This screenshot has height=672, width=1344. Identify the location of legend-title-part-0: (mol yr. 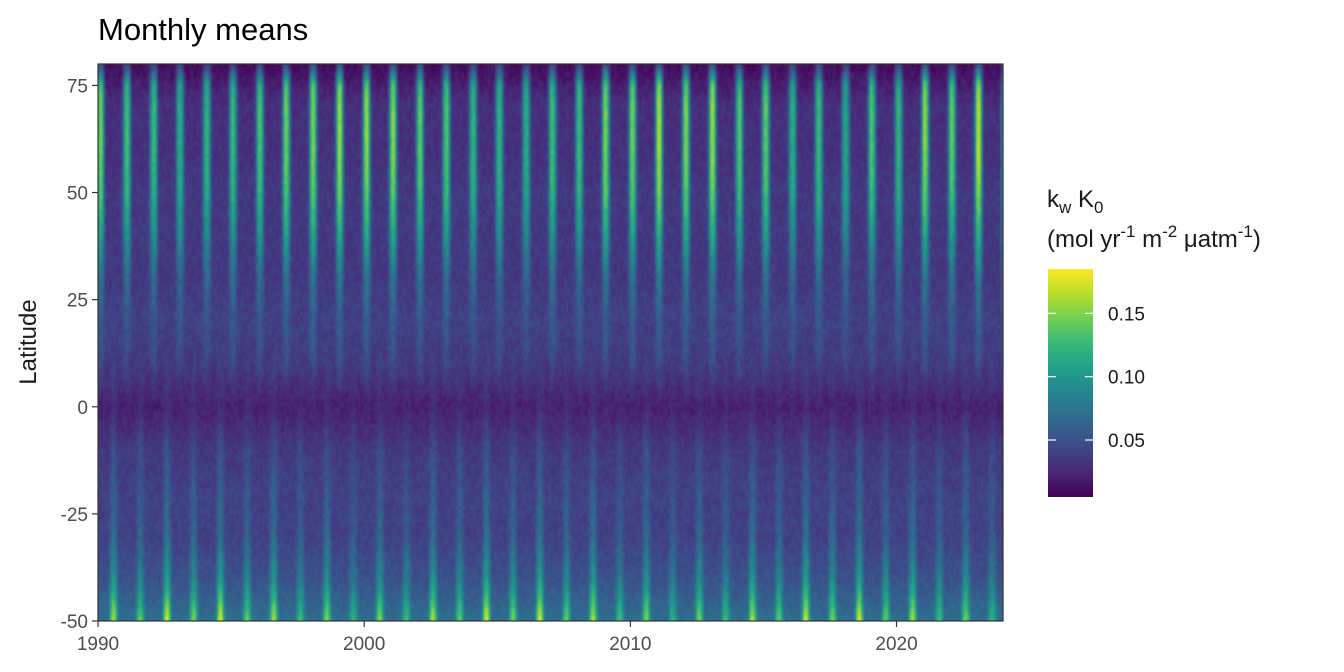
(1083, 239).